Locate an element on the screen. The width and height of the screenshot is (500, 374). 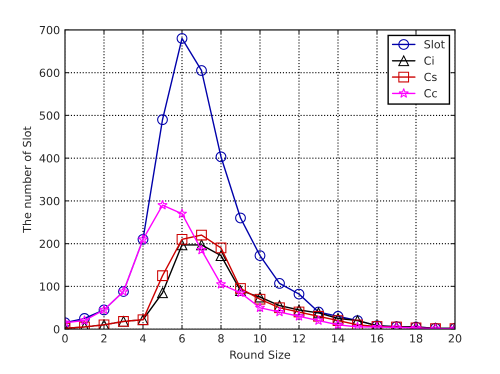
legend-label: Cc is located at coordinates (430, 93).